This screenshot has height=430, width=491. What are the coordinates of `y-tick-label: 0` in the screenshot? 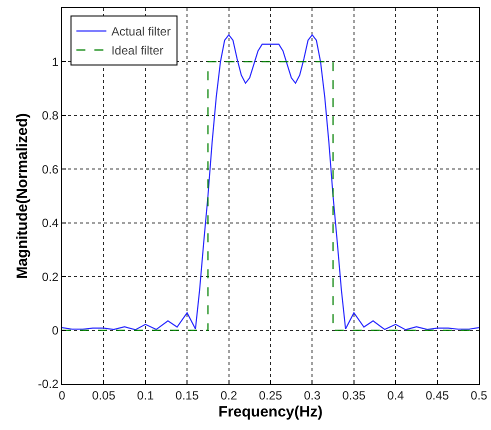 It's located at (55, 330).